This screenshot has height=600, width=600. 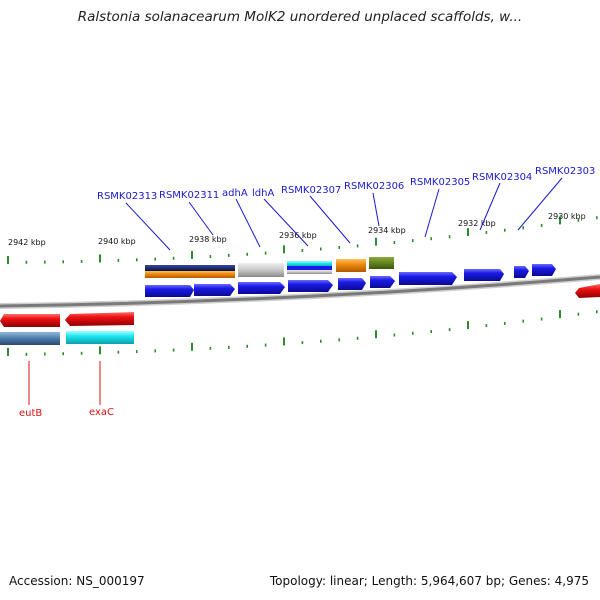 I want to click on kbp-label: 2938 kbp, so click(x=208, y=239).